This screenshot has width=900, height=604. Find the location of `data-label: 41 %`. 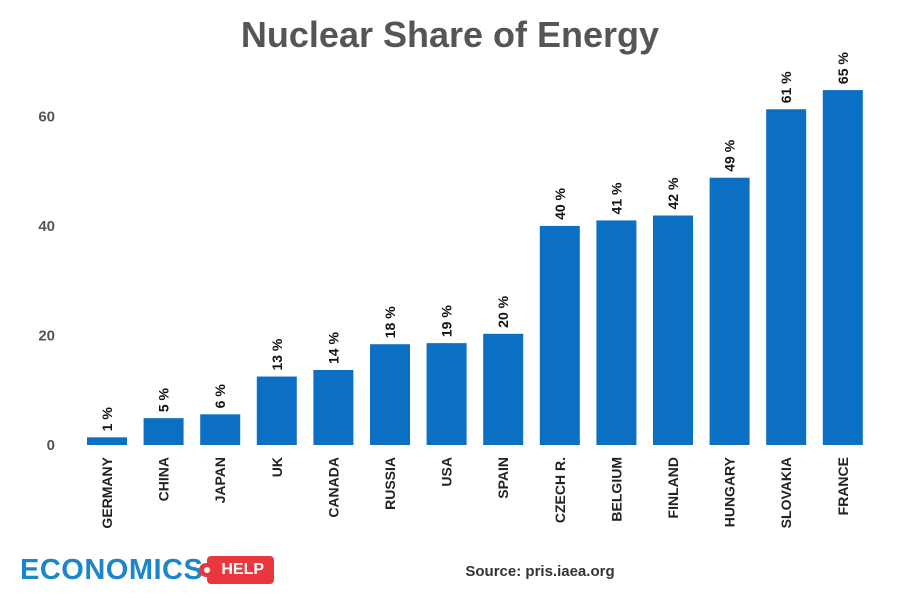

data-label: 41 % is located at coordinates (616, 198).